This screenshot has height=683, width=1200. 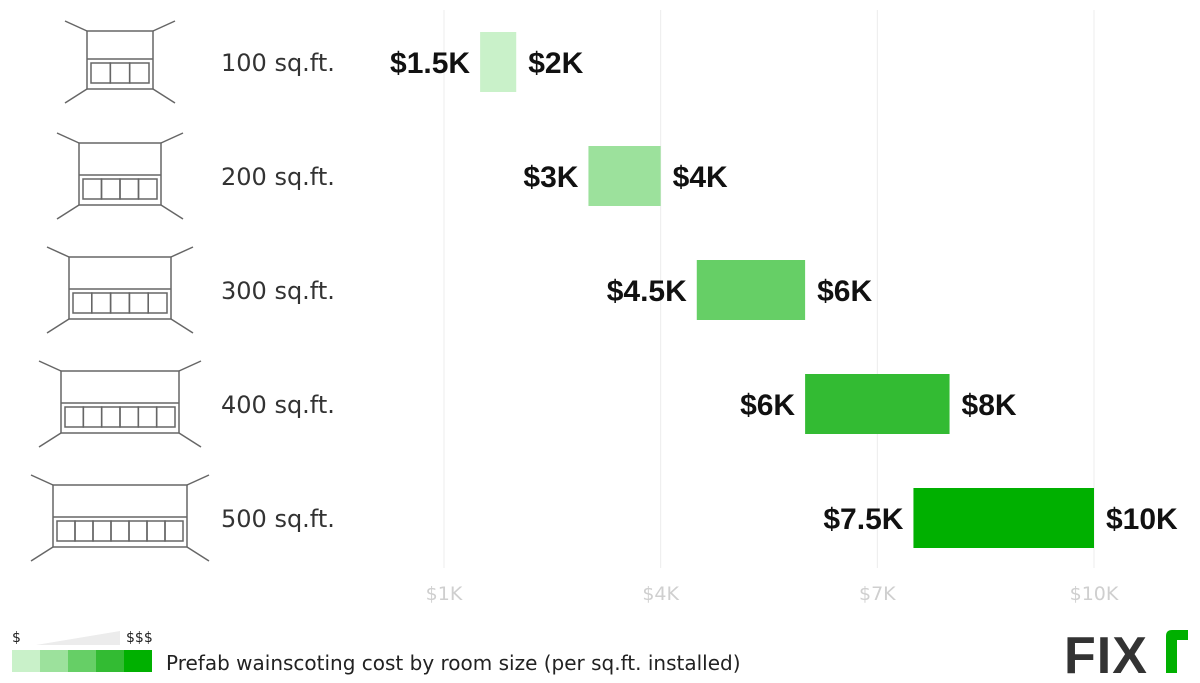 I want to click on logo-text: FIX, so click(x=1106, y=655).